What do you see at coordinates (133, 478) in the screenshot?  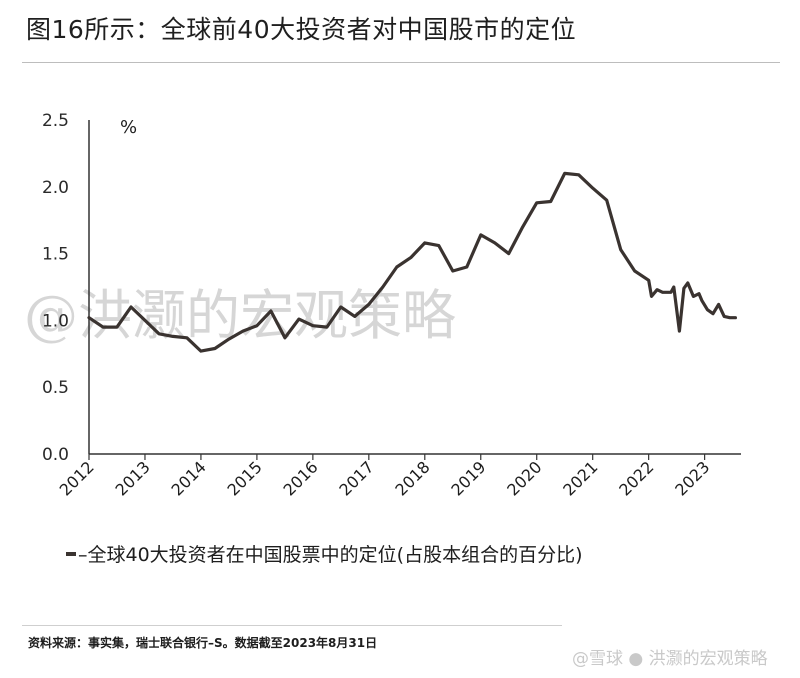 I see `x-tick-label: 2013` at bounding box center [133, 478].